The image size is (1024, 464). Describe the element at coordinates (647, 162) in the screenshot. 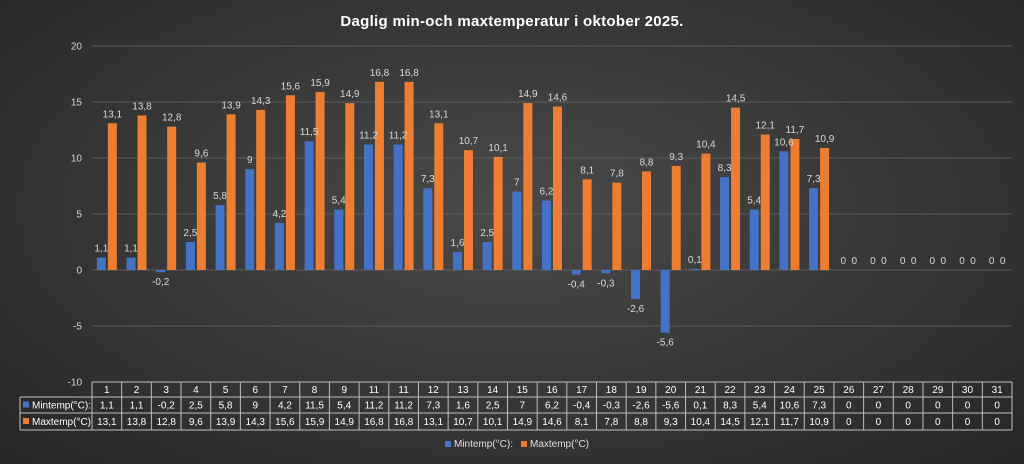

I see `data-label: 8,8` at that location.